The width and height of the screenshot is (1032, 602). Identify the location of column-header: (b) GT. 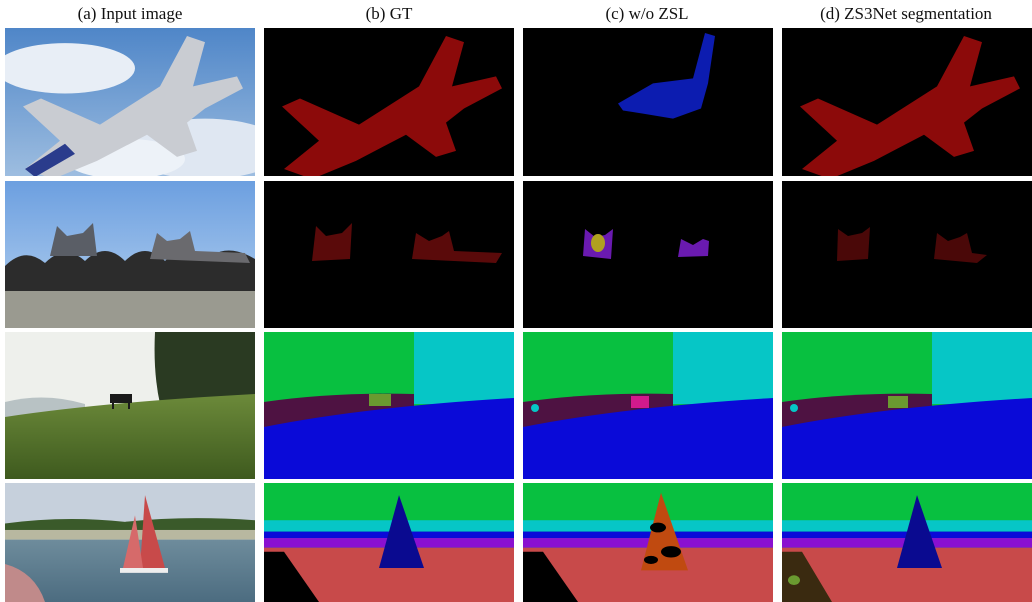
(389, 13).